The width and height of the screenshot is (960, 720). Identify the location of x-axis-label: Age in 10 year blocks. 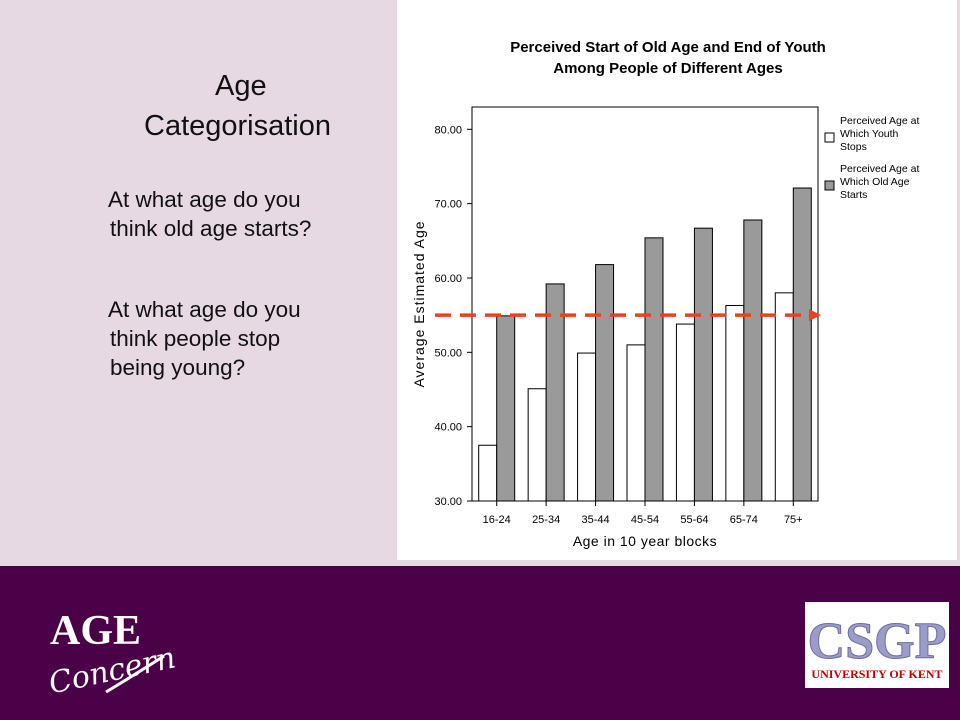
(645, 541).